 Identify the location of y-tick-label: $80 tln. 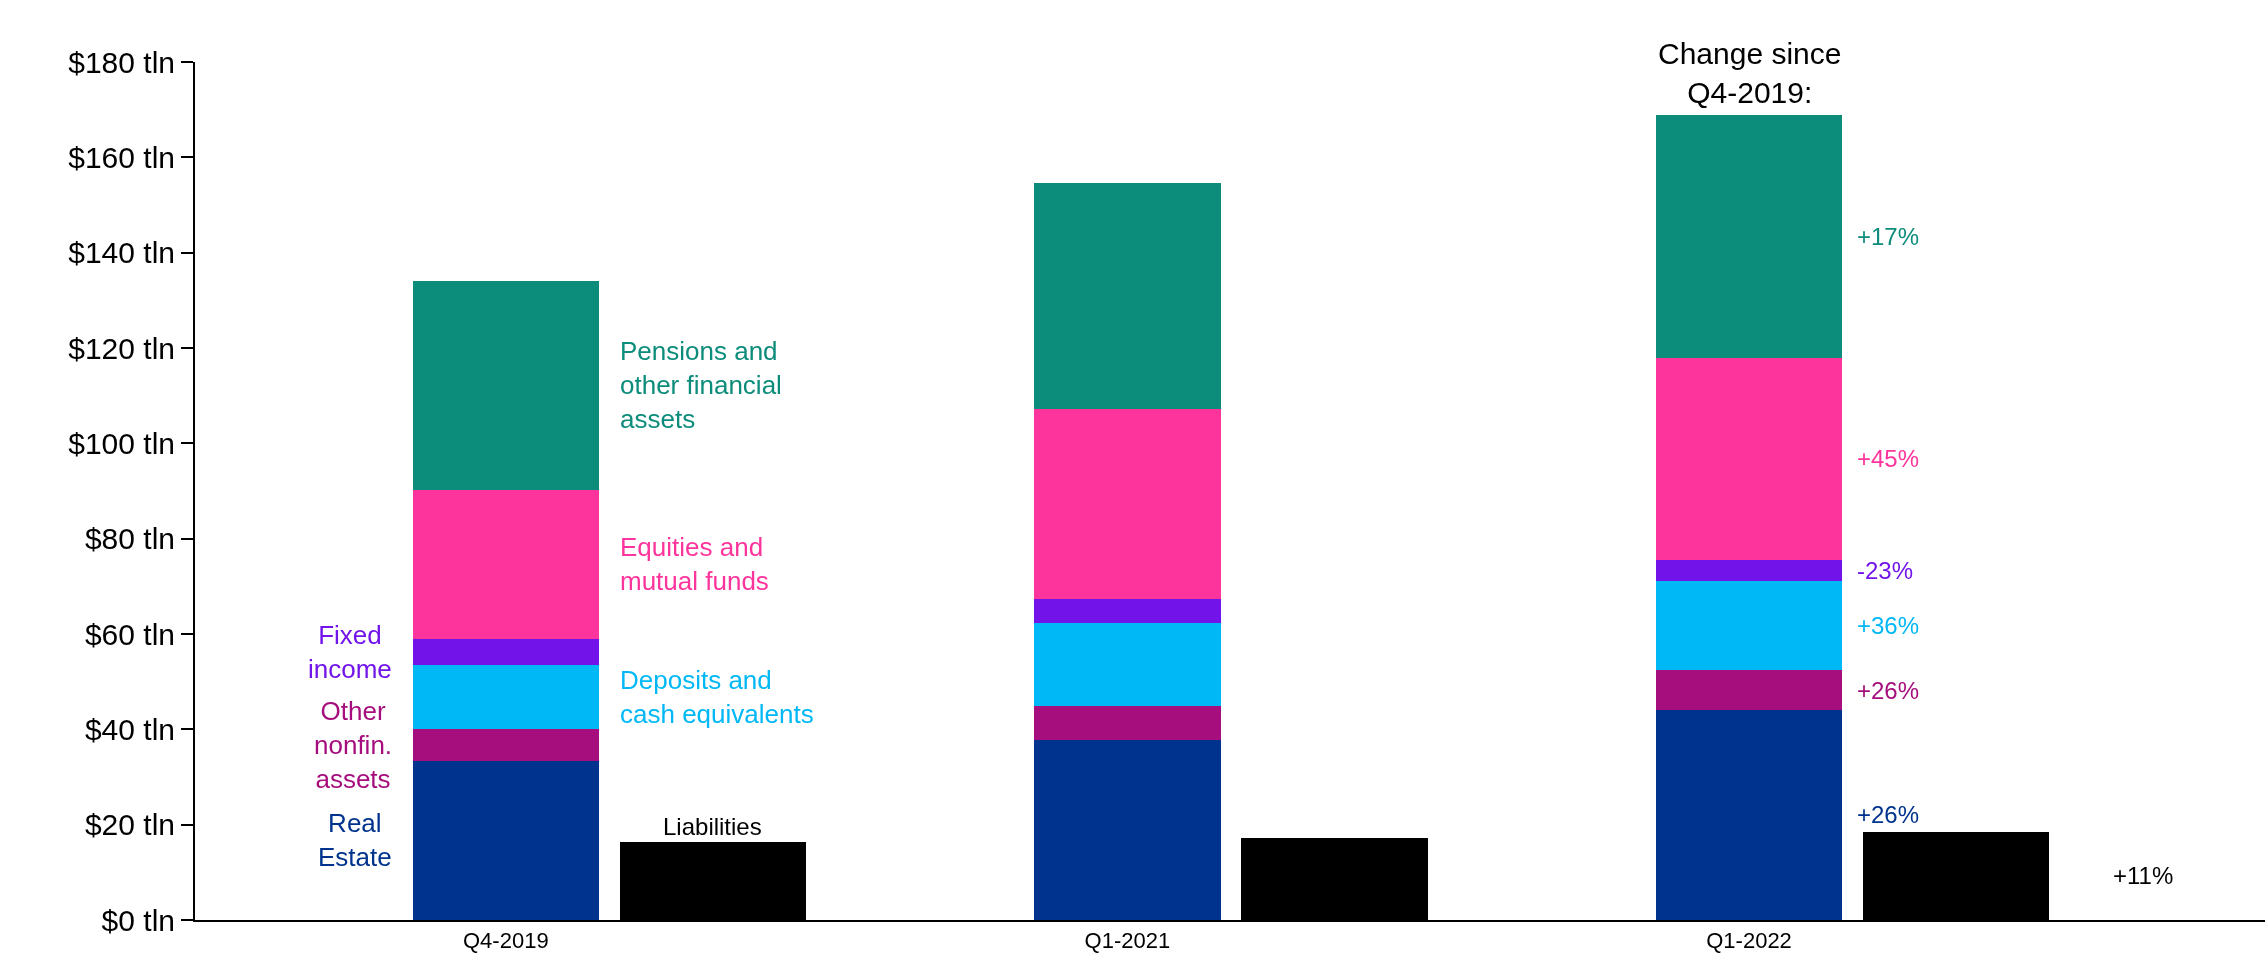
(129, 539).